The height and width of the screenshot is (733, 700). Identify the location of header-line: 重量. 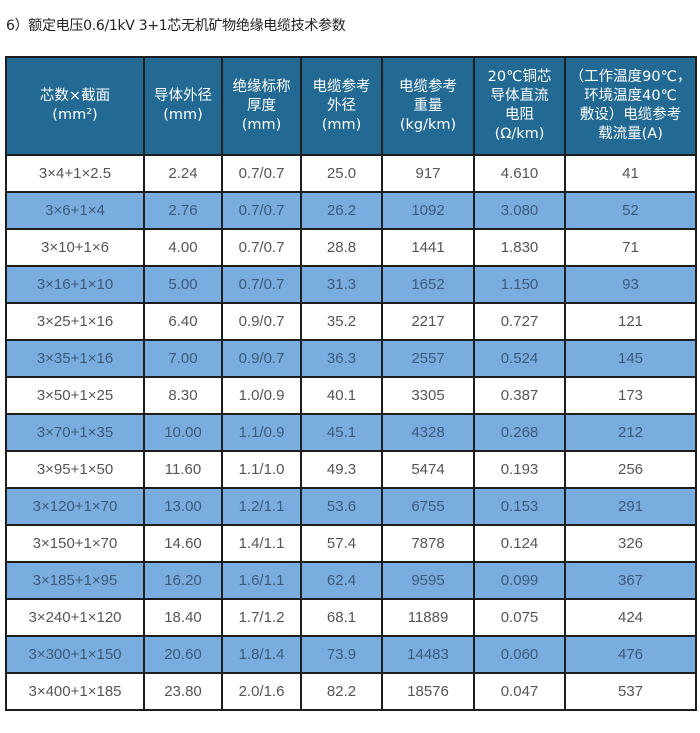
(428, 105).